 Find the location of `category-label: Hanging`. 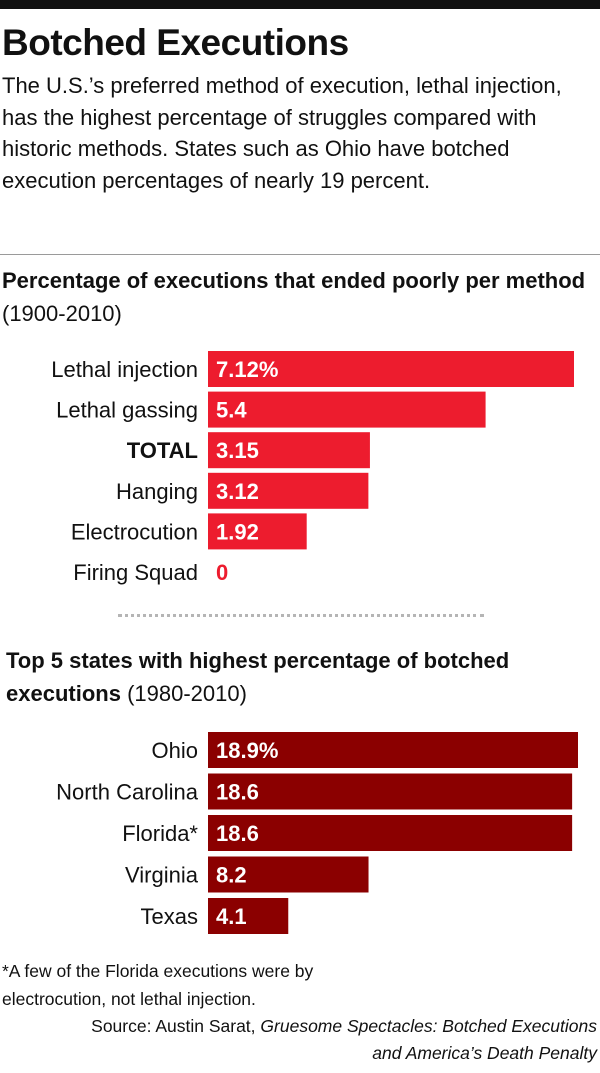

category-label: Hanging is located at coordinates (157, 491).